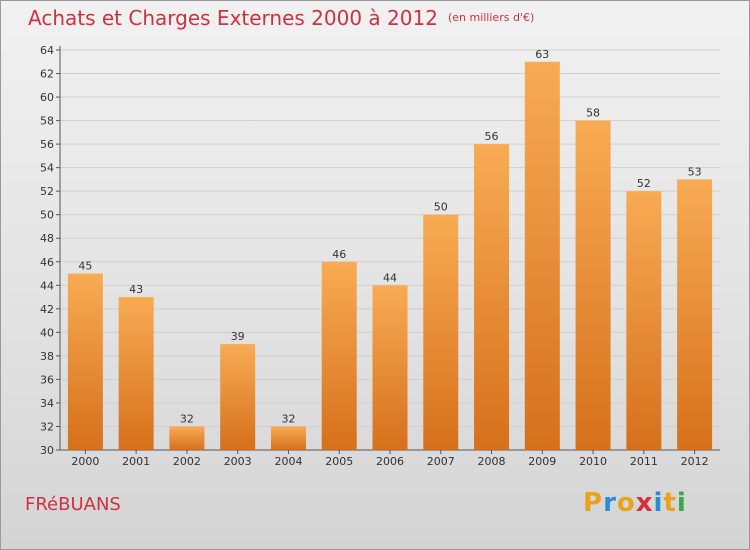  What do you see at coordinates (644, 461) in the screenshot?
I see `x-tick-label-2011: 2011` at bounding box center [644, 461].